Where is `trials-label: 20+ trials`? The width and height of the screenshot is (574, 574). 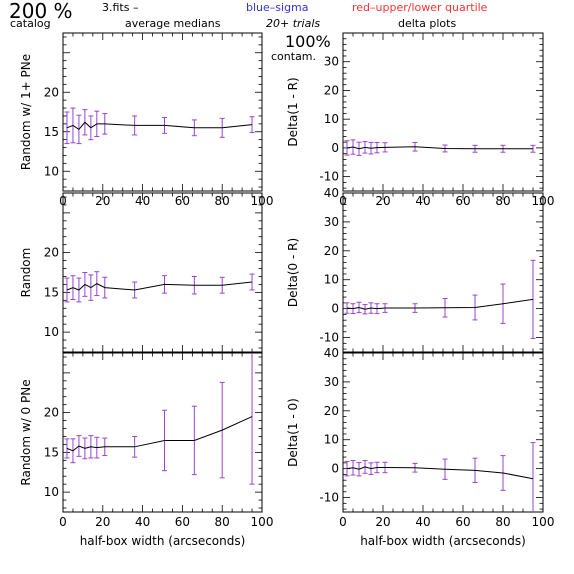
trials-label: 20+ trials is located at coordinates (293, 23).